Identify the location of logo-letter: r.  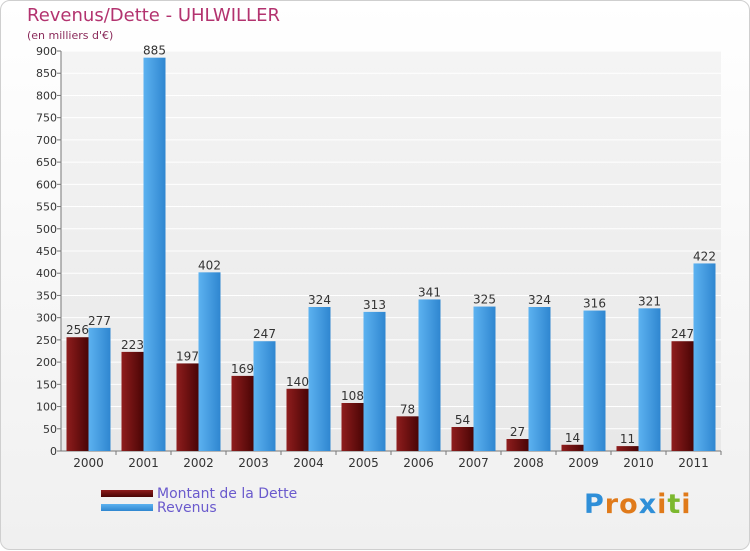
(612, 504).